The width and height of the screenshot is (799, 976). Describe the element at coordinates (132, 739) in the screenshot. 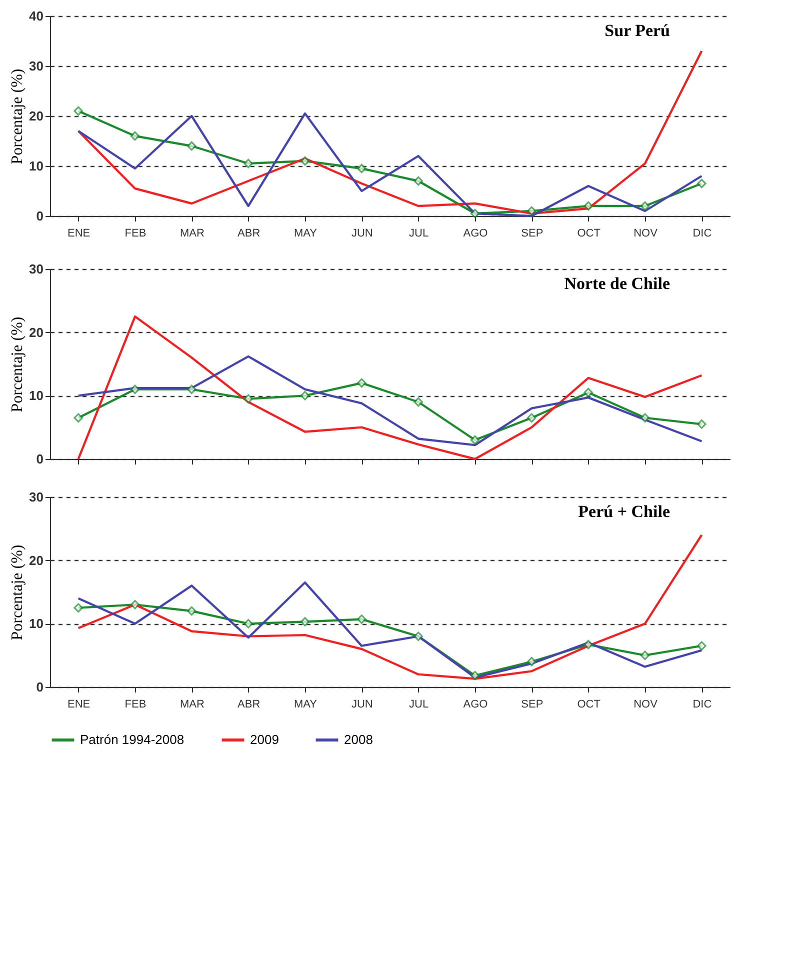

I see `legend-label: Patrón 1994-2008` at that location.